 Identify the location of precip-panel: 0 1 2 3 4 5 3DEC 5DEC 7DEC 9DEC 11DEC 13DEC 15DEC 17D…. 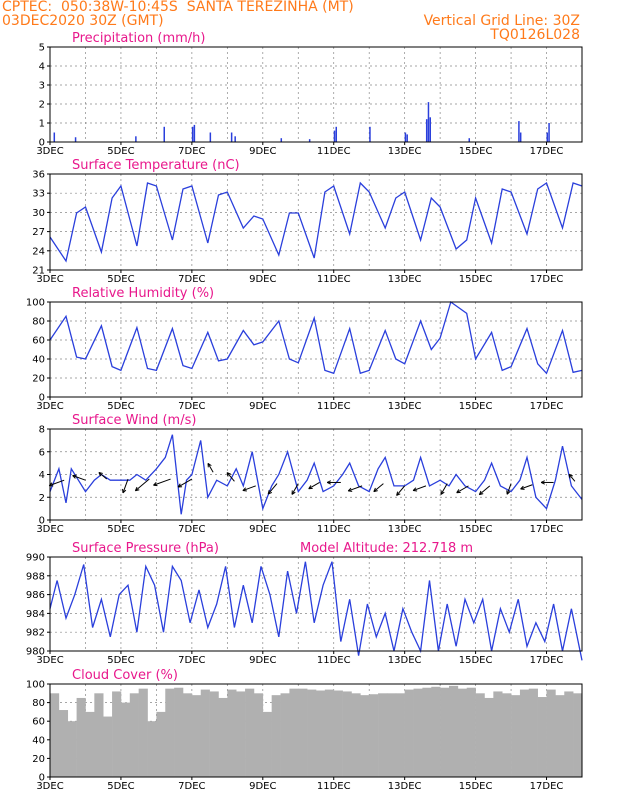
(309, 94).